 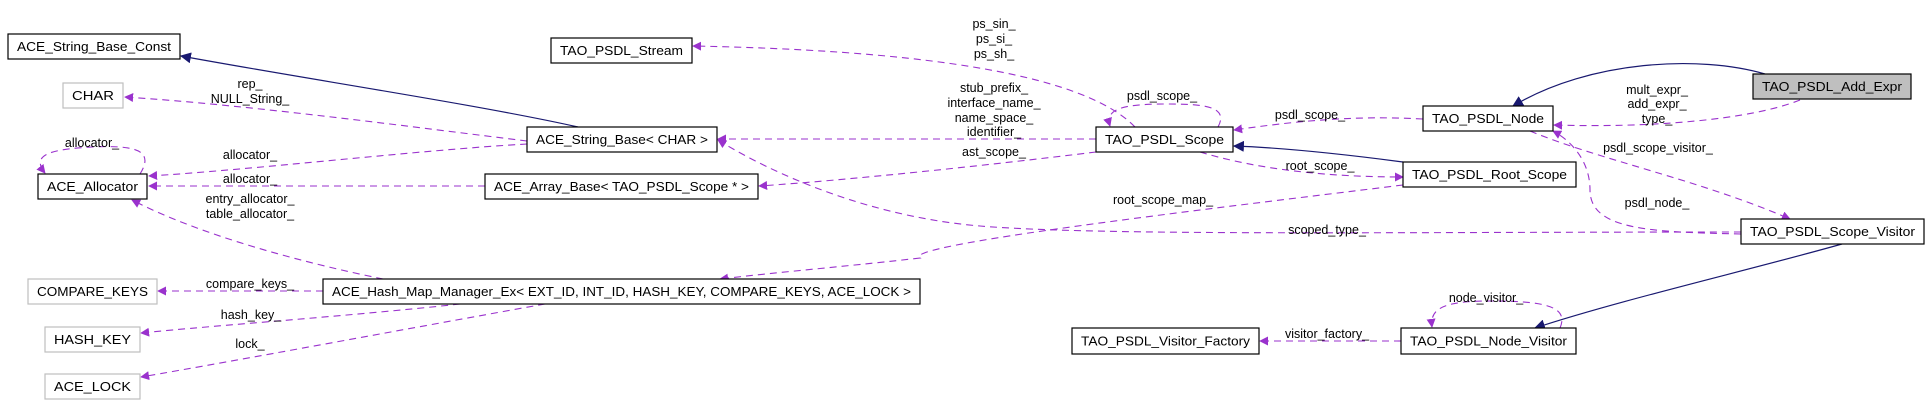 I want to click on class-node-string-base: ACE_String_Base< CHAR >, so click(x=622, y=139).